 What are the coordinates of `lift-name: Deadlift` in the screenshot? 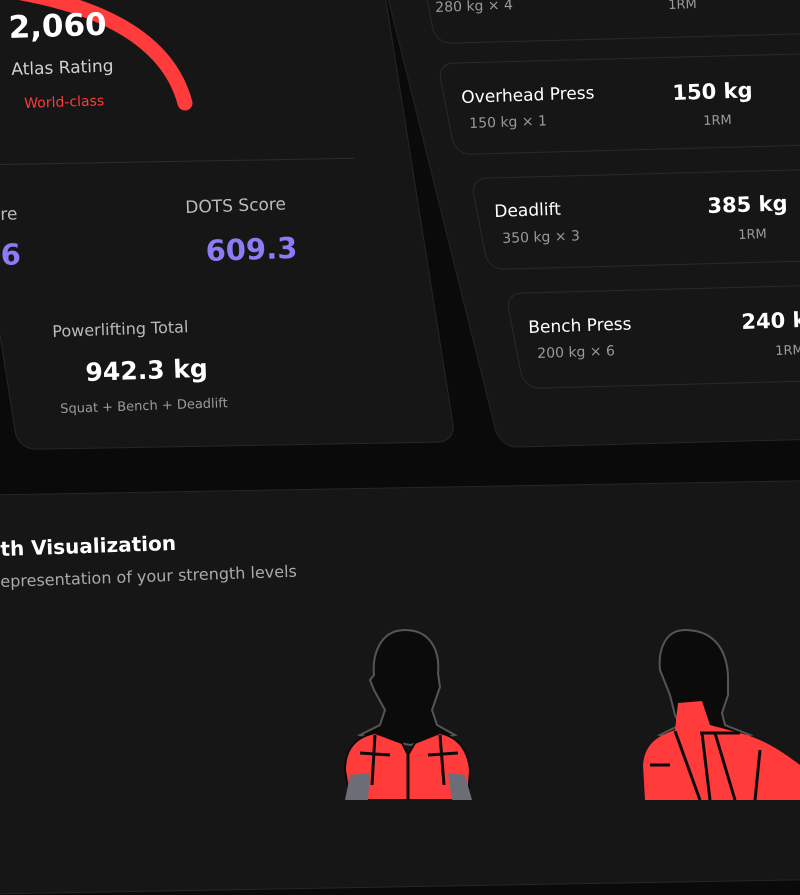 It's located at (528, 210).